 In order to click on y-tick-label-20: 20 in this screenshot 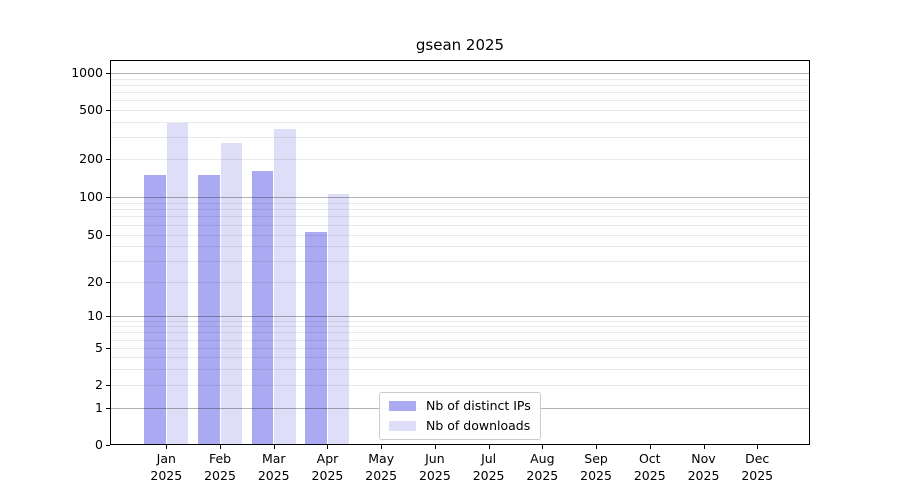, I will do `click(95, 281)`.